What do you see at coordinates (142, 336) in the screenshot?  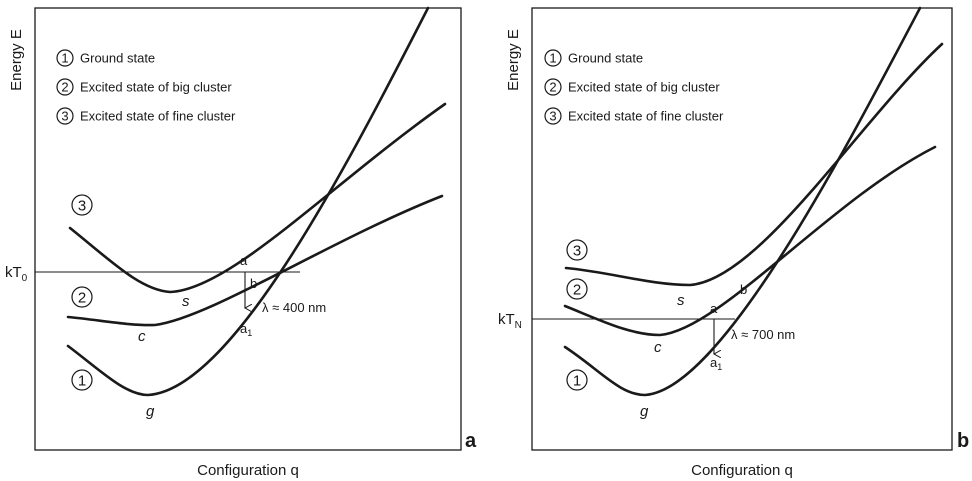 I see `panel-a-min-c: c` at bounding box center [142, 336].